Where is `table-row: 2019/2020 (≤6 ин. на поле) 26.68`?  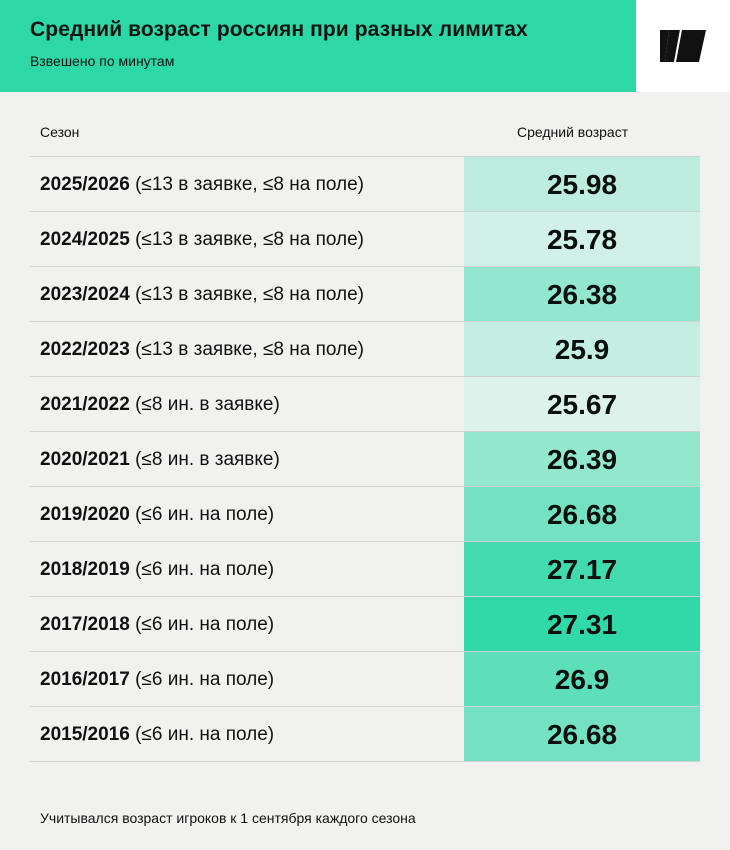 table-row: 2019/2020 (≤6 ин. на поле) 26.68 is located at coordinates (365, 514).